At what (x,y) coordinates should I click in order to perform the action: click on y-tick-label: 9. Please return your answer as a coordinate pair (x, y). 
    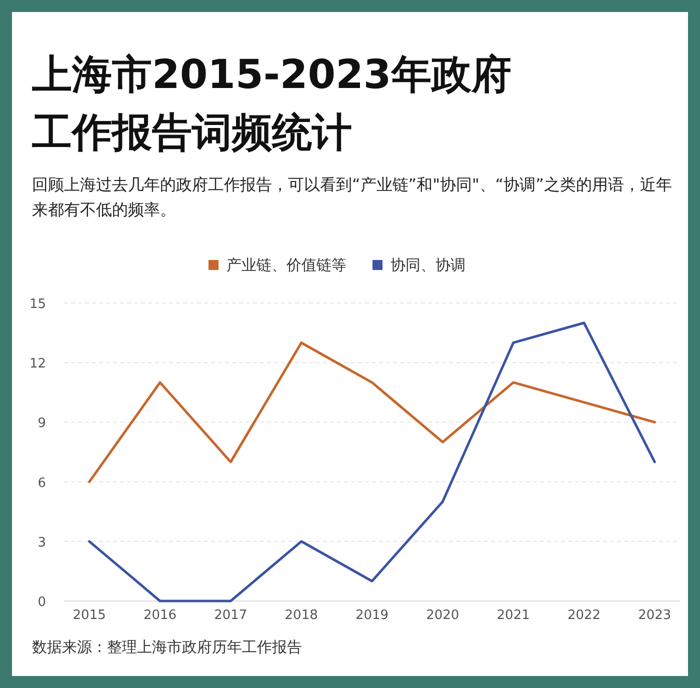
    Looking at the image, I should click on (42, 424).